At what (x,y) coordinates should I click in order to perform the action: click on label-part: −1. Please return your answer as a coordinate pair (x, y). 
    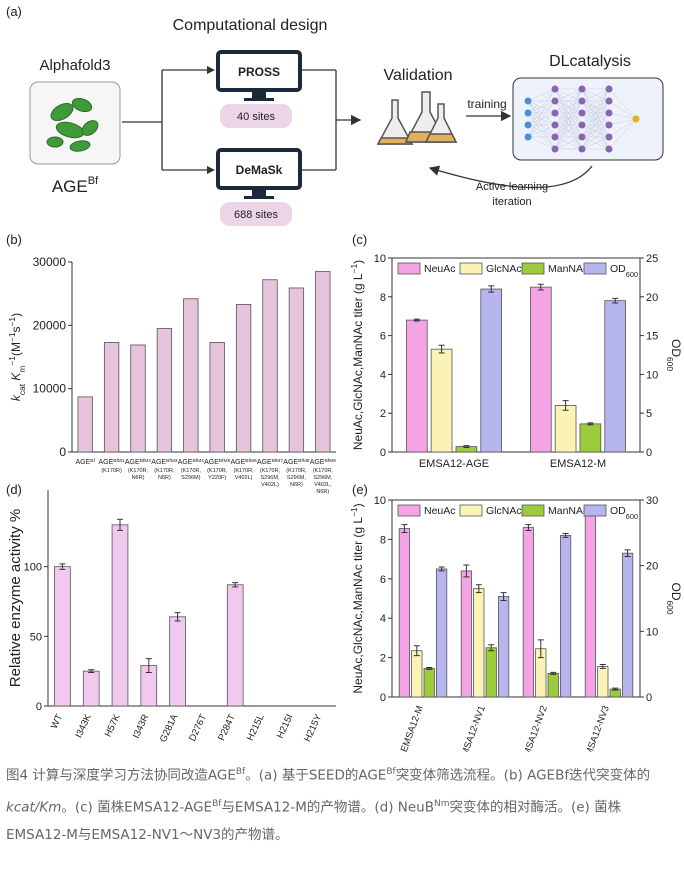
    Looking at the image, I should click on (12, 322).